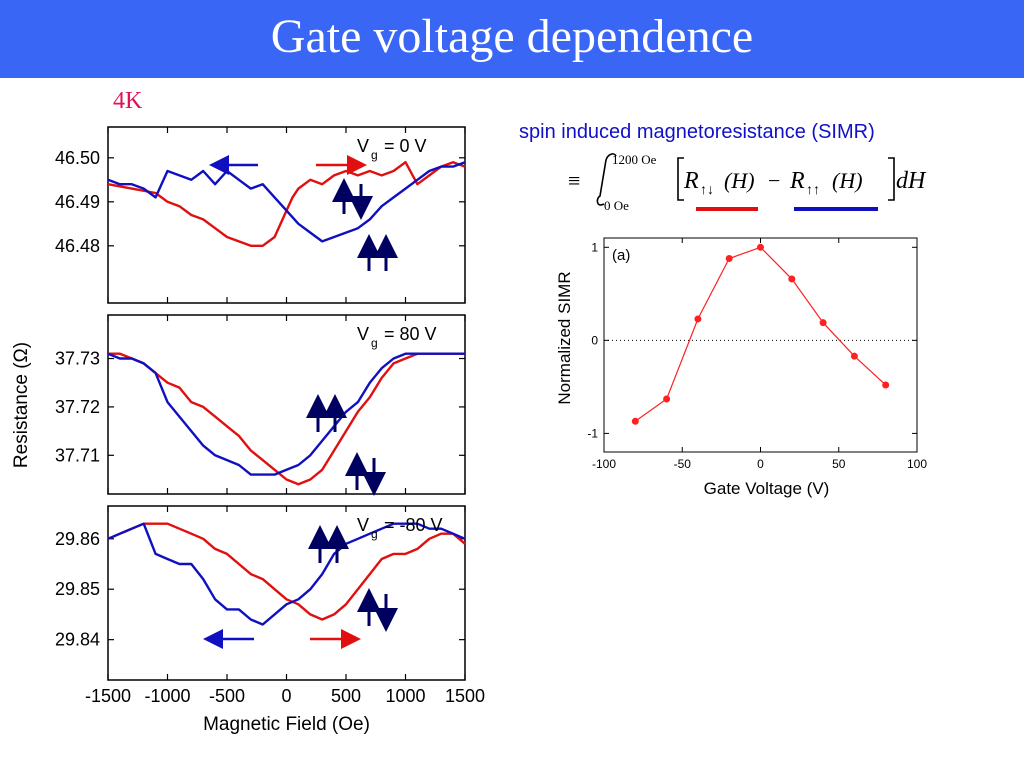 The height and width of the screenshot is (768, 1024). Describe the element at coordinates (767, 488) in the screenshot. I see `simr-x-axis-label: Gate Voltage (V)` at that location.